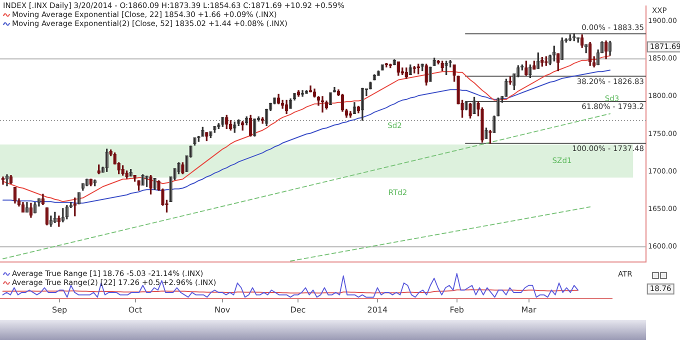  I want to click on x-tick-label: 2014, so click(377, 309).